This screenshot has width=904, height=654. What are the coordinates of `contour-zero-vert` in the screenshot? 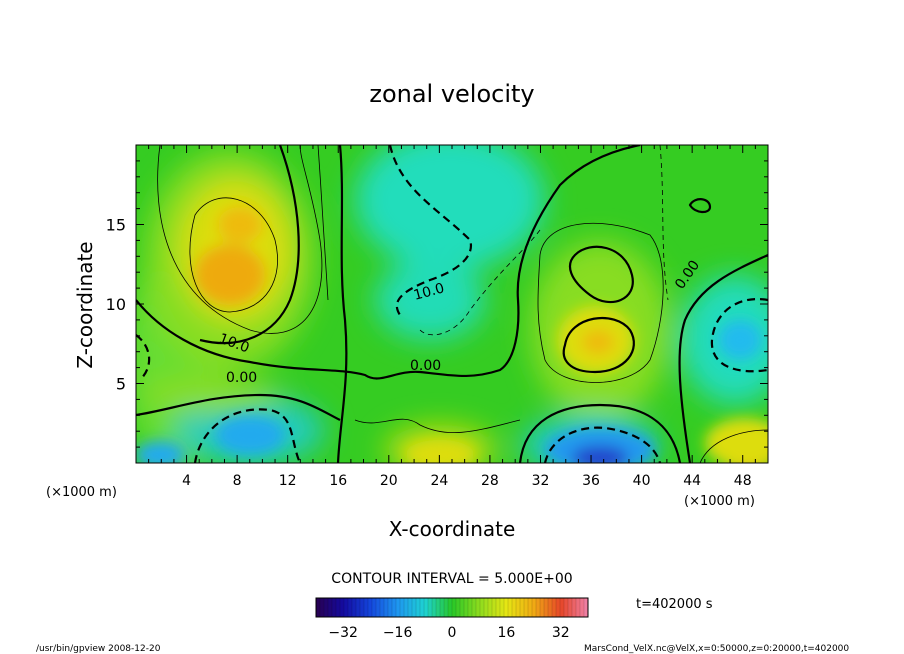 It's located at (342, 304).